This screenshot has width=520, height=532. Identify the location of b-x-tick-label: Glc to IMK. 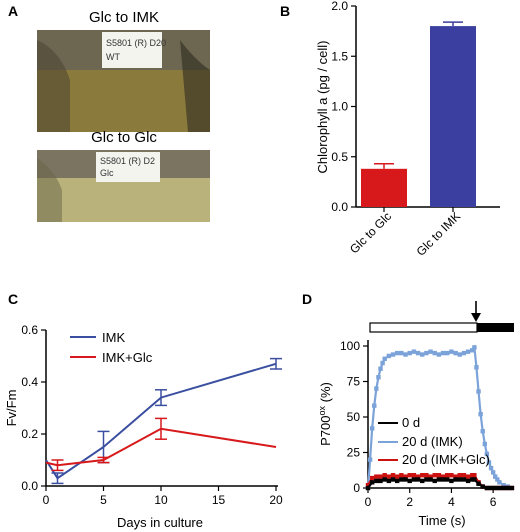
(439, 234).